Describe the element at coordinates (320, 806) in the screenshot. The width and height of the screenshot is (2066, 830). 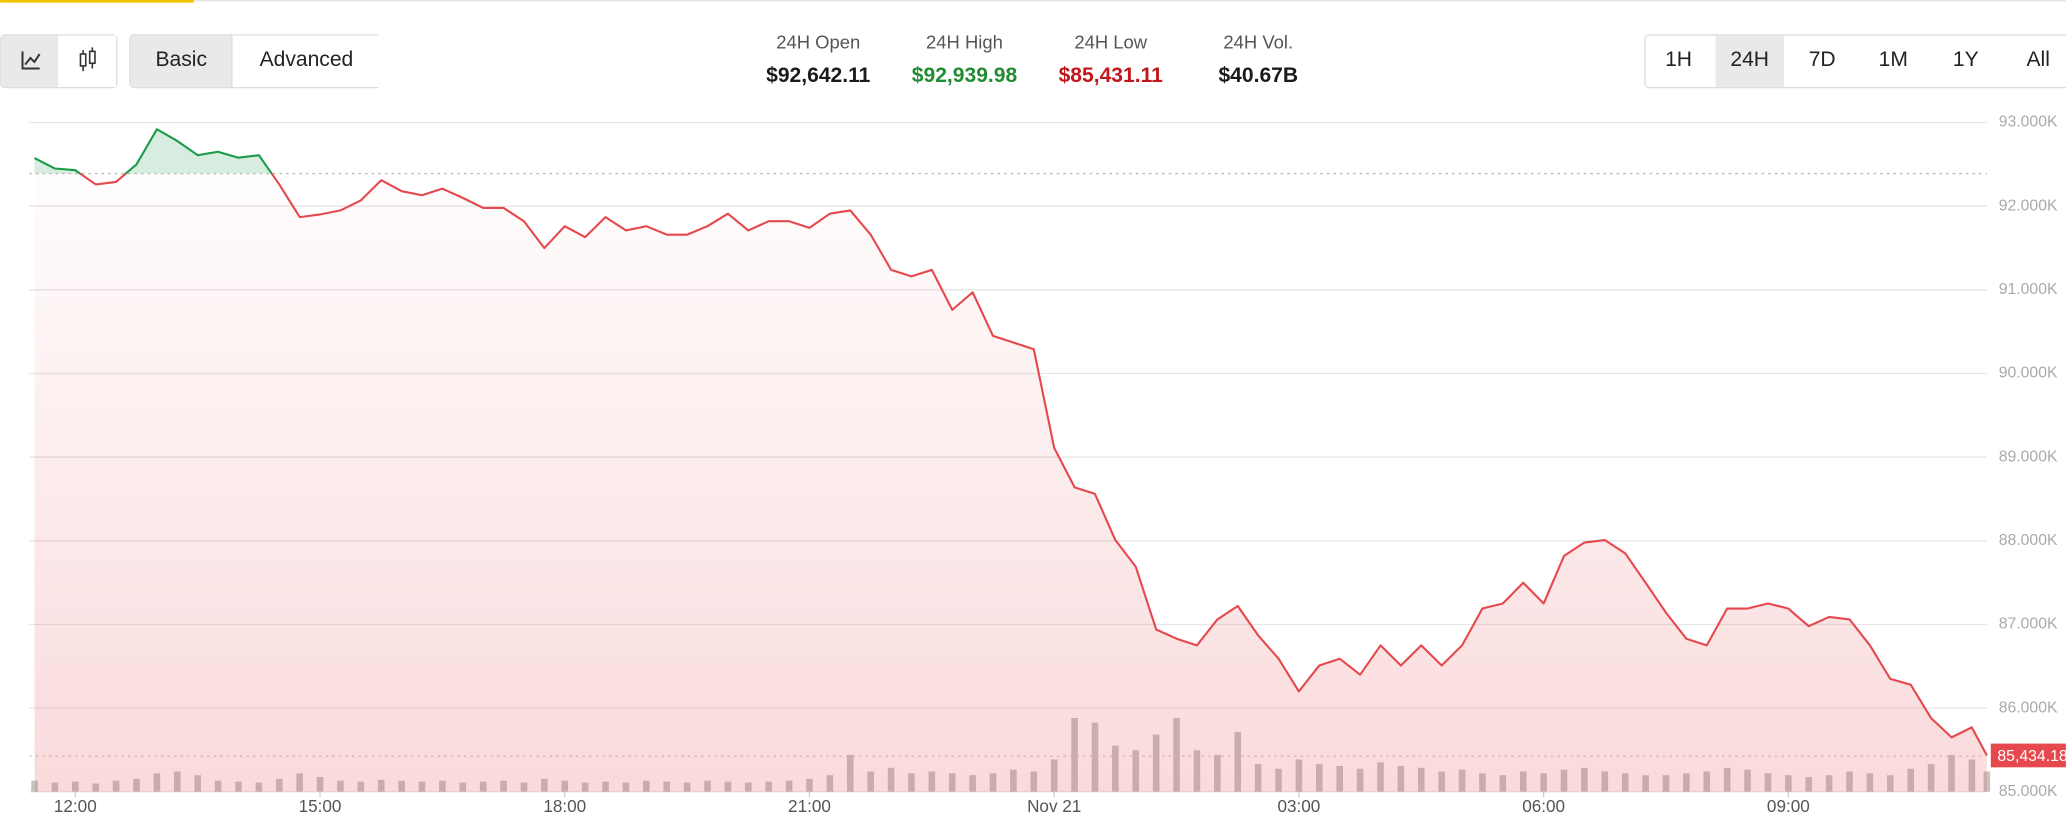
I see `x-tick-label: 15:00` at that location.